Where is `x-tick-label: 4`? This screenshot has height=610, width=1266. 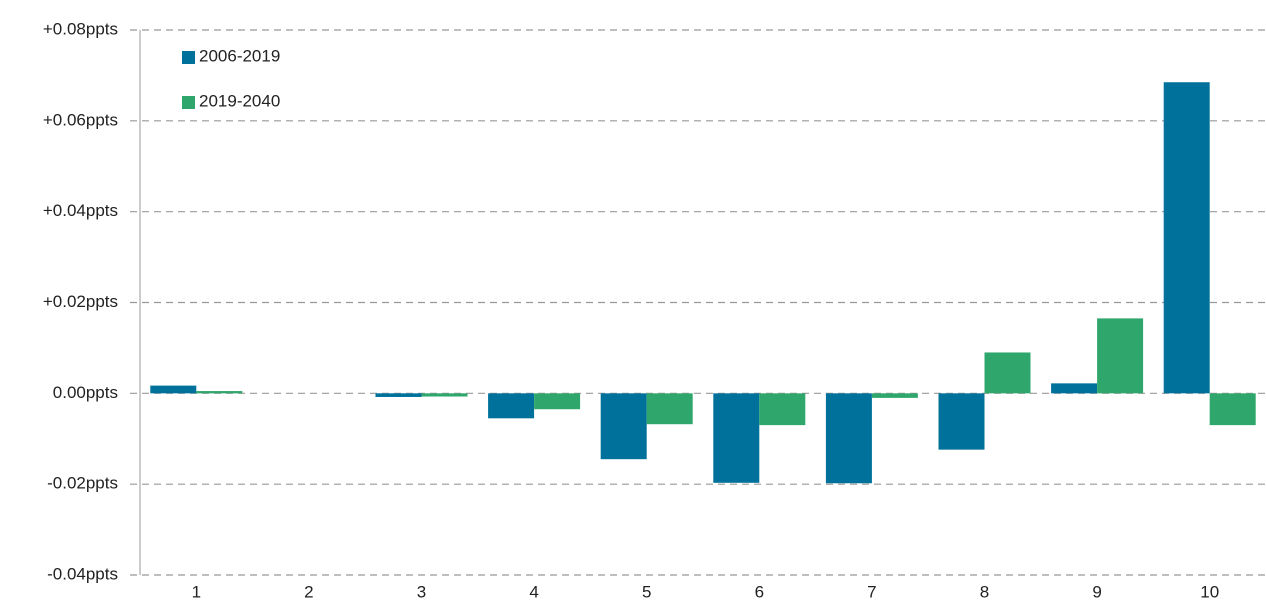
x-tick-label: 4 is located at coordinates (533, 591).